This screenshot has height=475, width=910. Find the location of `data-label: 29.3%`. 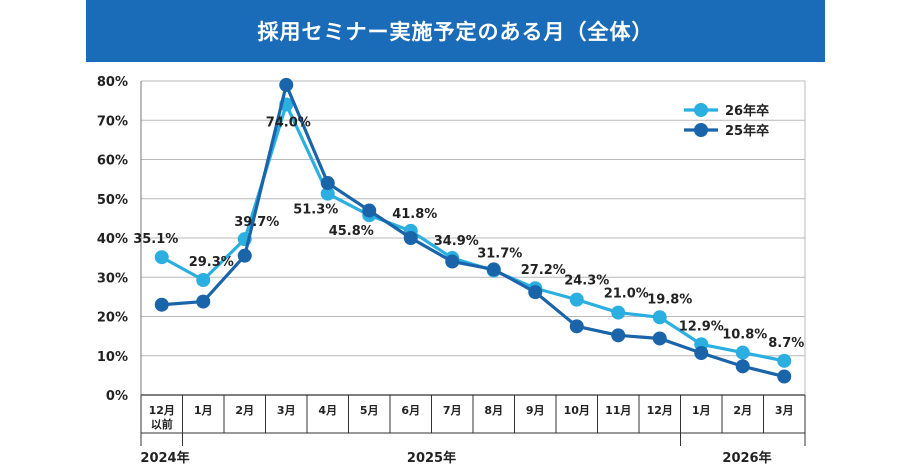

data-label: 29.3% is located at coordinates (211, 262).